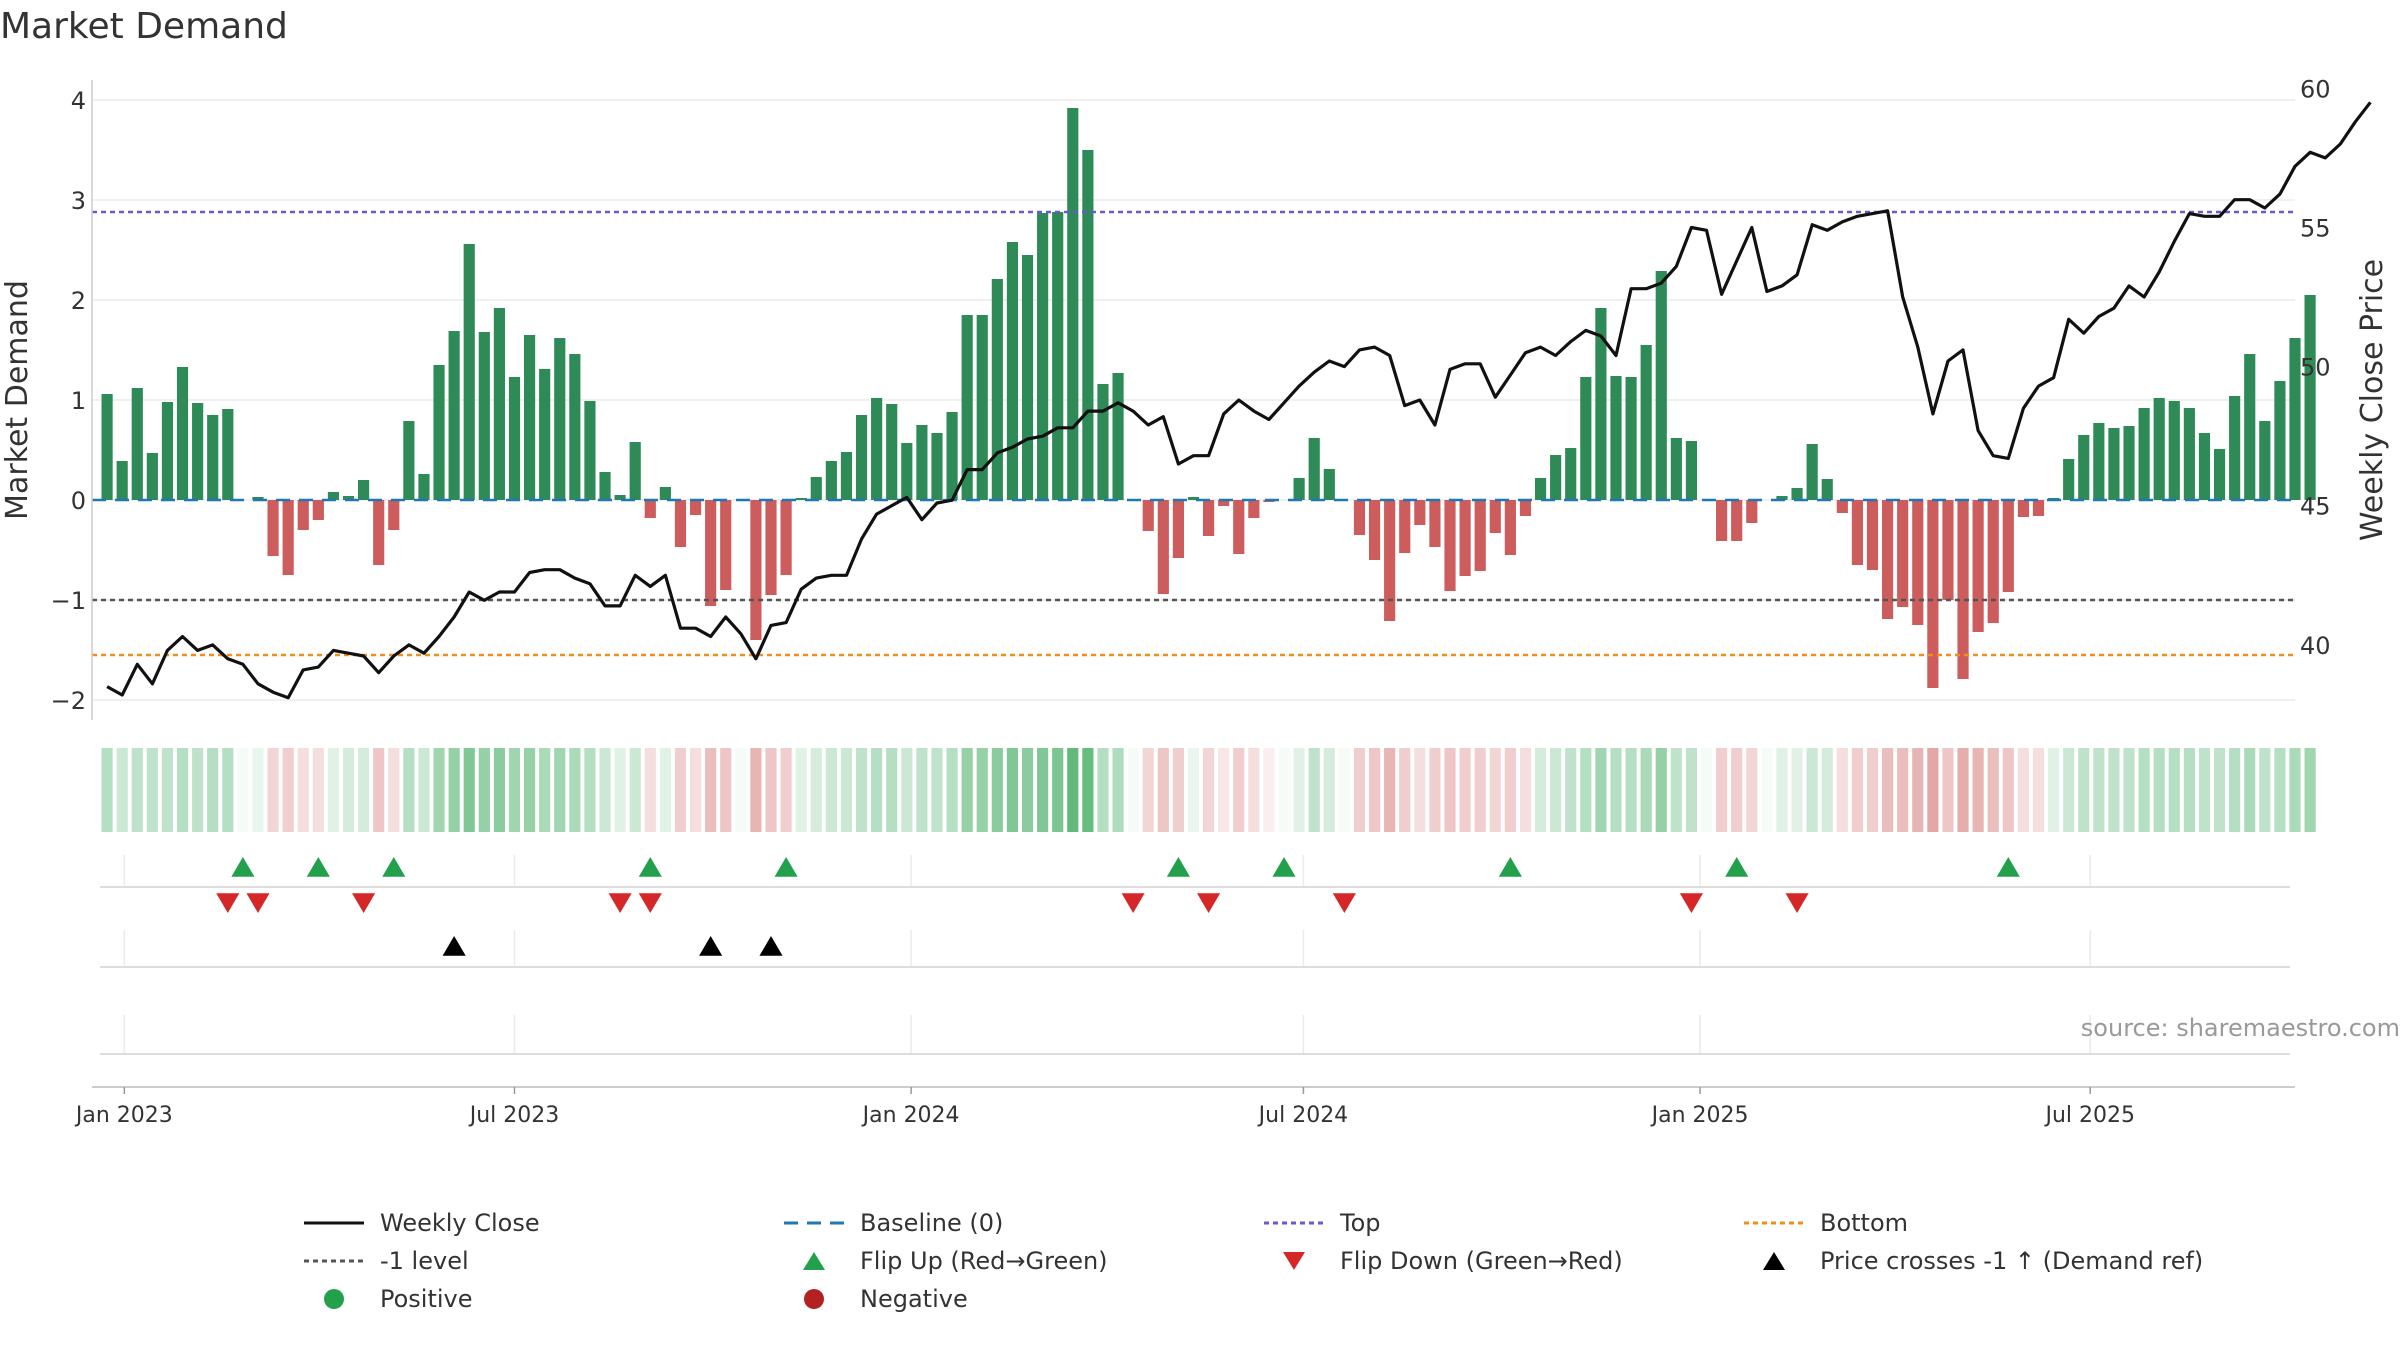 The image size is (2400, 1350). What do you see at coordinates (1699, 1115) in the screenshot?
I see `x-tick-label: Jan 2025` at bounding box center [1699, 1115].